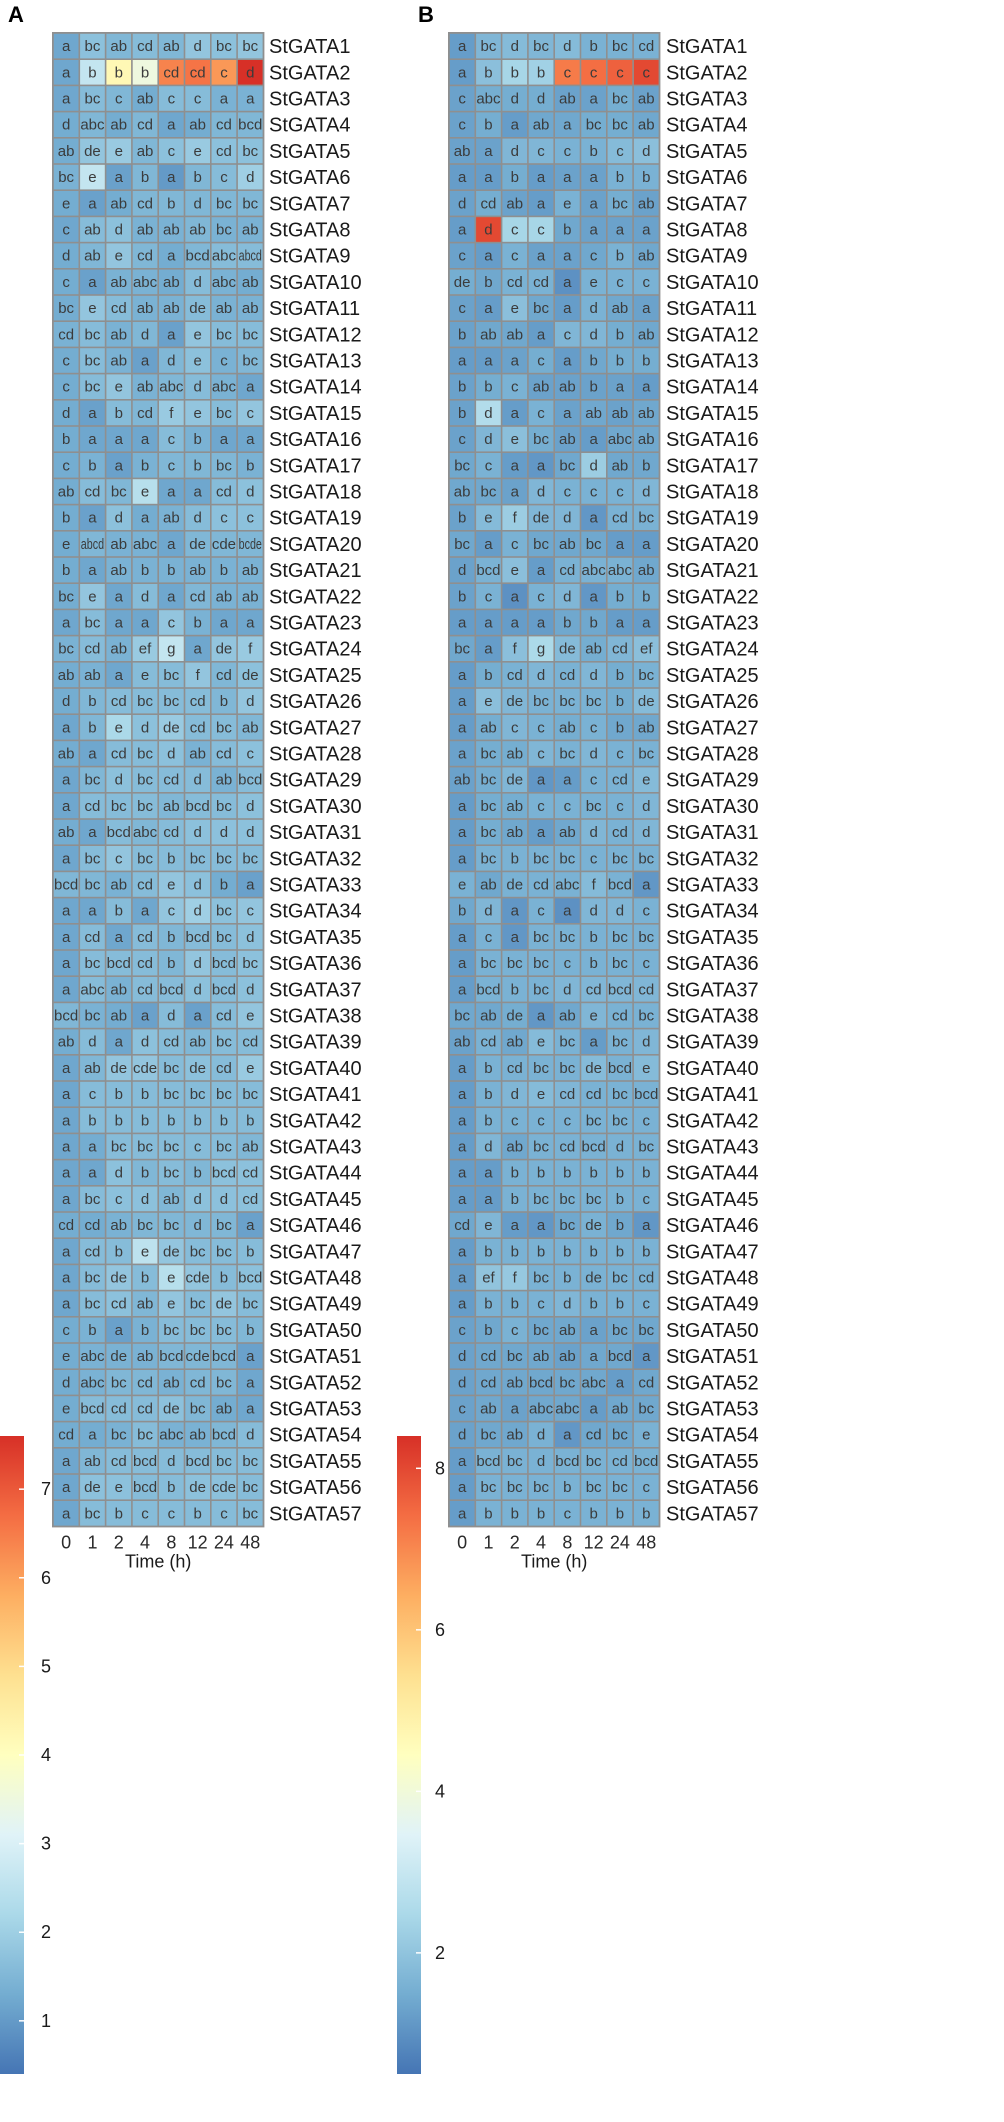 This screenshot has height=2122, width=1004. Describe the element at coordinates (310, 178) in the screenshot. I see `gene-row-label: StGATA6` at that location.